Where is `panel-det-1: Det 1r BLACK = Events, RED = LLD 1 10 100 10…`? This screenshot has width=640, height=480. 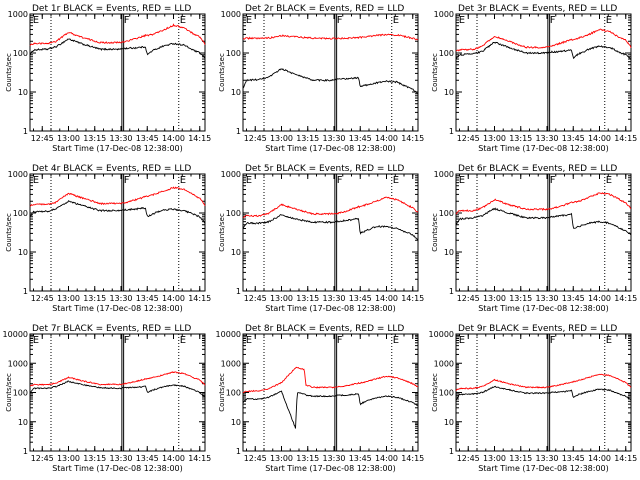
panel-det-1: Det 1r BLACK = Events, RED = LLD 1 10 100 10… is located at coordinates (108, 78).